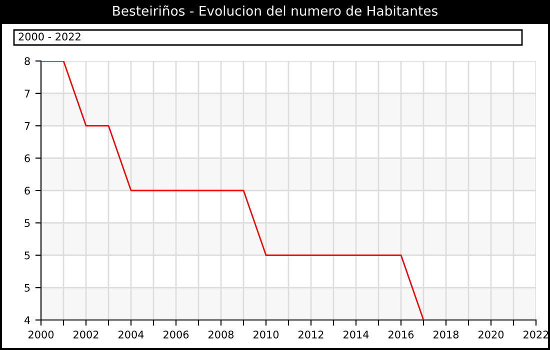 This screenshot has width=550, height=350. What do you see at coordinates (401, 334) in the screenshot?
I see `x-tick-label: 2016` at bounding box center [401, 334].